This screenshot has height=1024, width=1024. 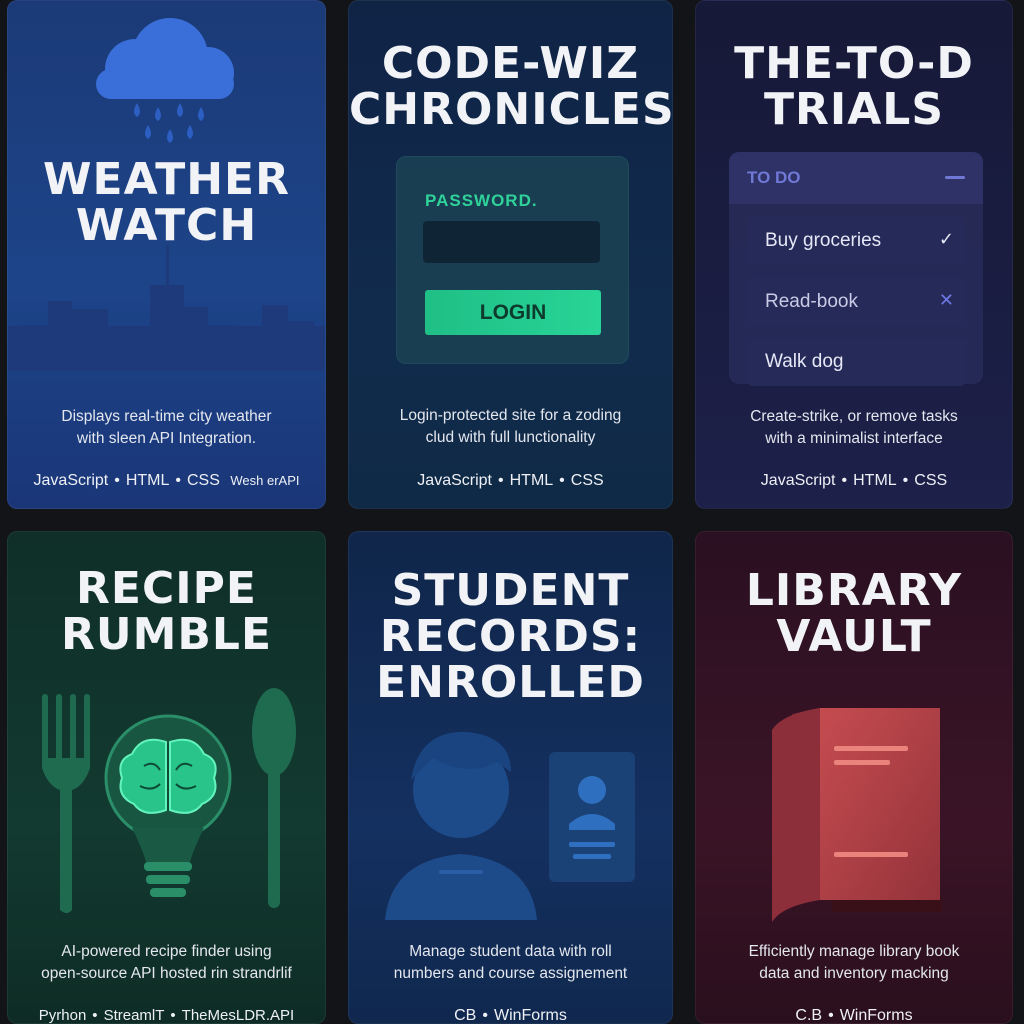 I want to click on card-title: CODE-WIZ CHRONICLES, so click(x=511, y=86).